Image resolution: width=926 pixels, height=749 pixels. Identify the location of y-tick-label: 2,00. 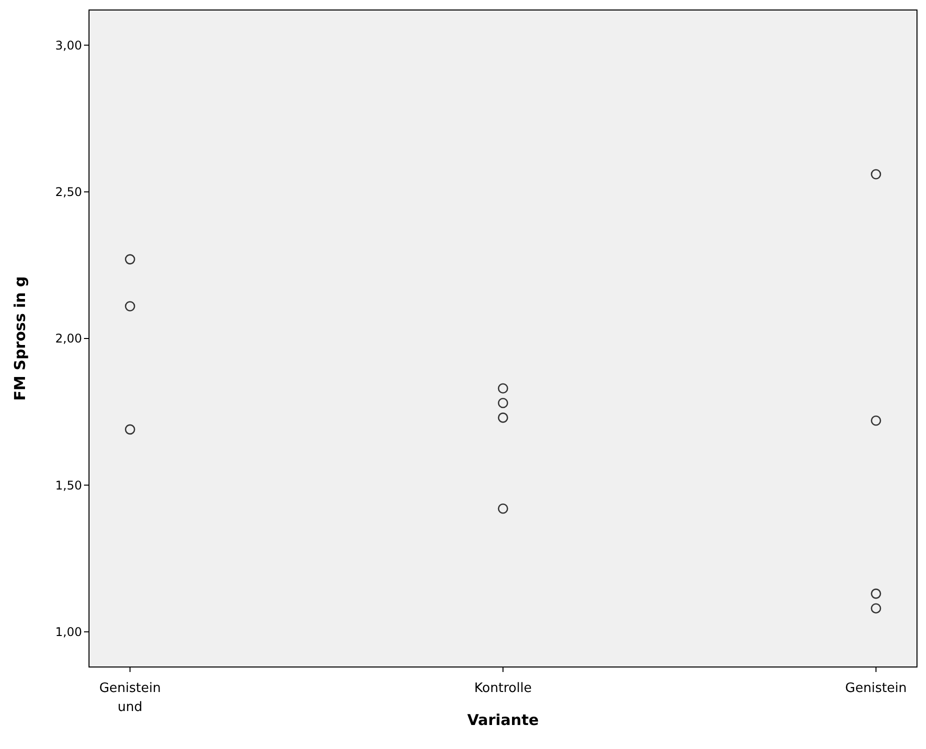
(68, 339).